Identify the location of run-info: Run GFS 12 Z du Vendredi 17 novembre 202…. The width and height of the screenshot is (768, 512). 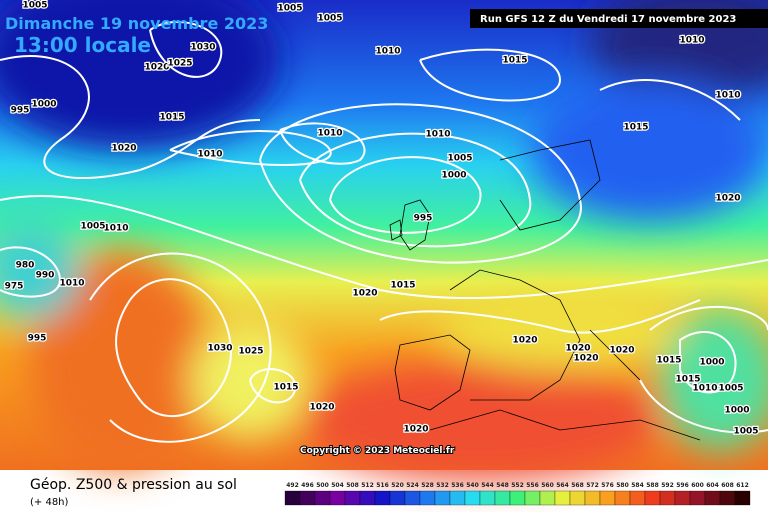
(608, 19).